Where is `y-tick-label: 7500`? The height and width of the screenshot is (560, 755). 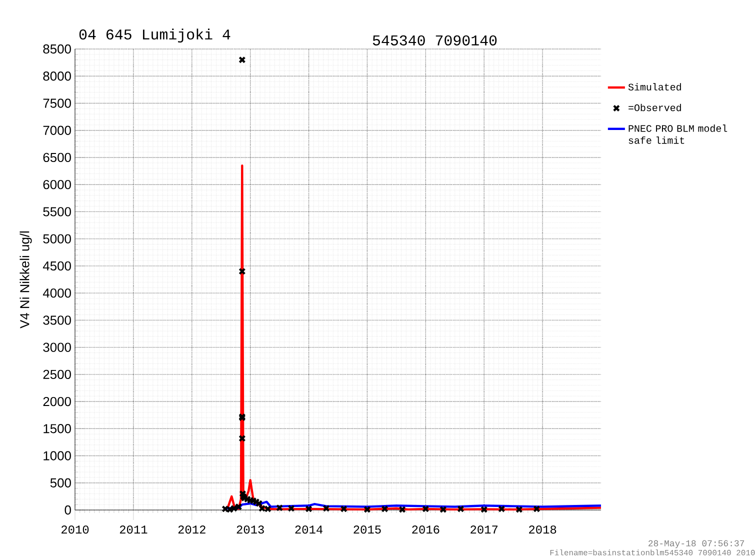
y-tick-label: 7500 is located at coordinates (57, 103).